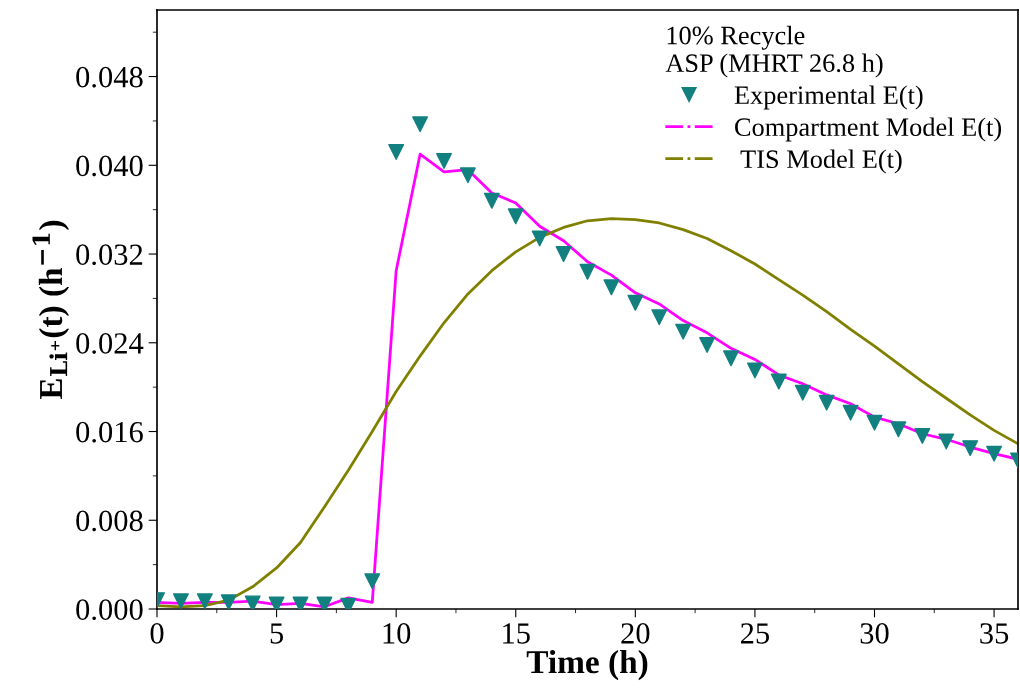 Image resolution: width=1020 pixels, height=698 pixels. I want to click on y-tick-label: 0.024, so click(110, 343).